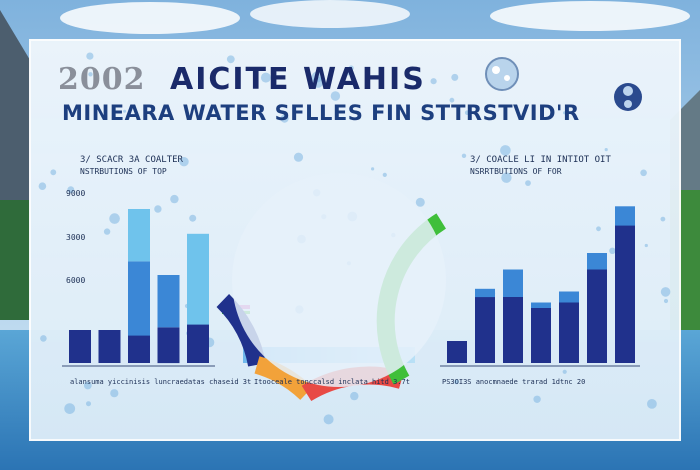 Image resolution: width=700 pixels, height=470 pixels. What do you see at coordinates (540, 286) in the screenshot?
I see `right-bar-chart` at bounding box center [540, 286].